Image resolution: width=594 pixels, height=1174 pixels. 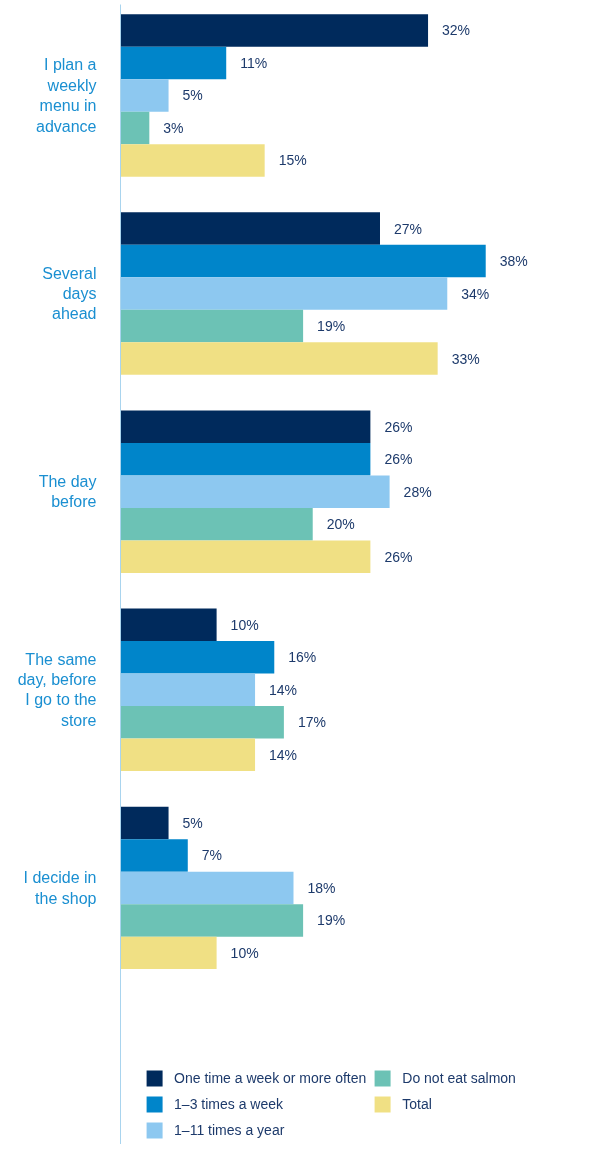 What do you see at coordinates (229, 1104) in the screenshot?
I see `legend-label: 1–3 times a week` at bounding box center [229, 1104].